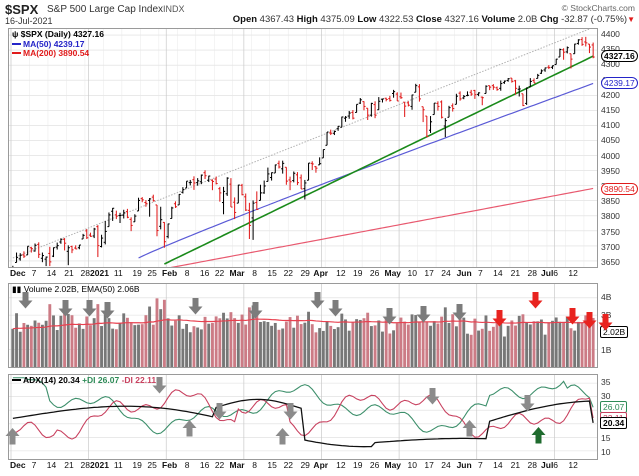 Image resolution: width=639 pixels, height=476 pixels. Describe the element at coordinates (631, 19) in the screenshot. I see `down-triangle-icon: ▼` at that location.